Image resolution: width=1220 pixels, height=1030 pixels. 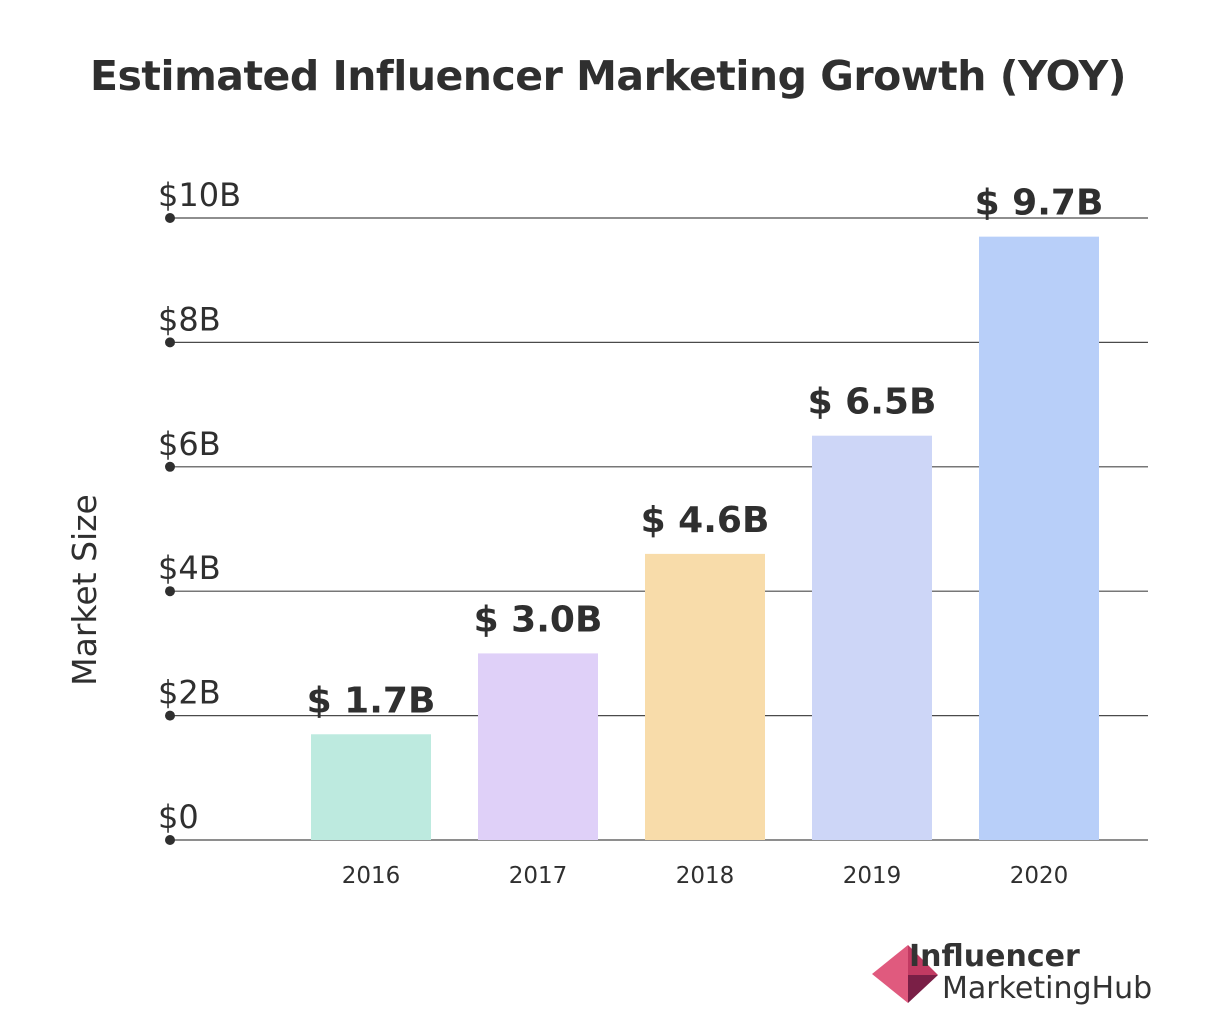 I want to click on x-tick-label: 2018, so click(x=705, y=876).